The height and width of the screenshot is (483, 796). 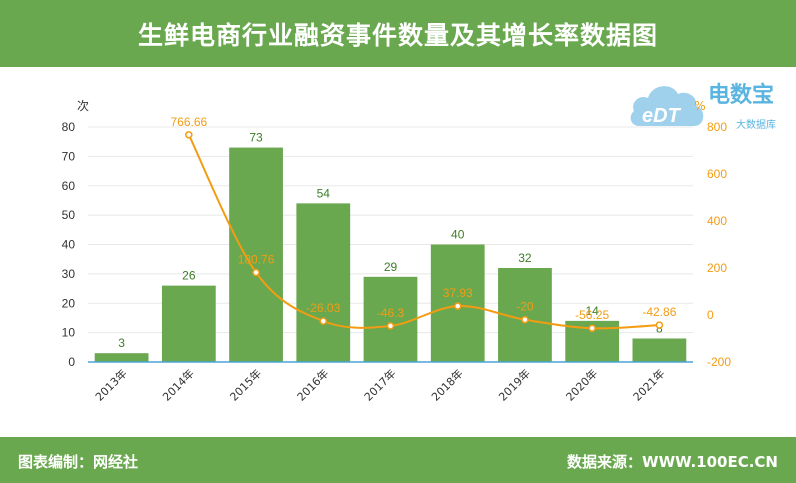 What do you see at coordinates (69, 274) in the screenshot?
I see `y-tick-left: 30` at bounding box center [69, 274].